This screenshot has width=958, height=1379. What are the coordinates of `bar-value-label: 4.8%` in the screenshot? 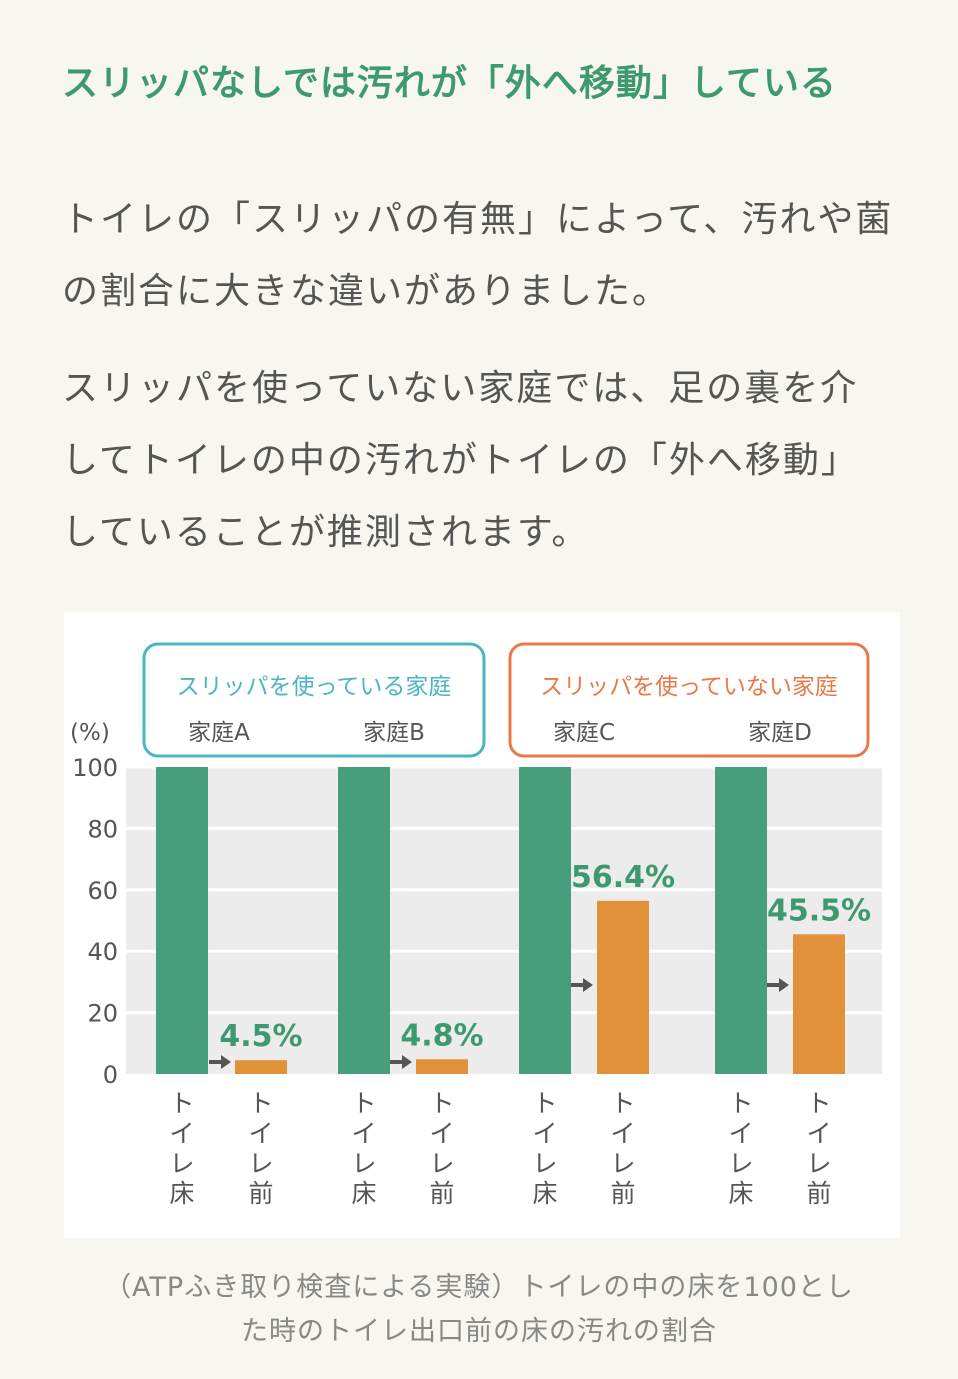 It's located at (441, 1035).